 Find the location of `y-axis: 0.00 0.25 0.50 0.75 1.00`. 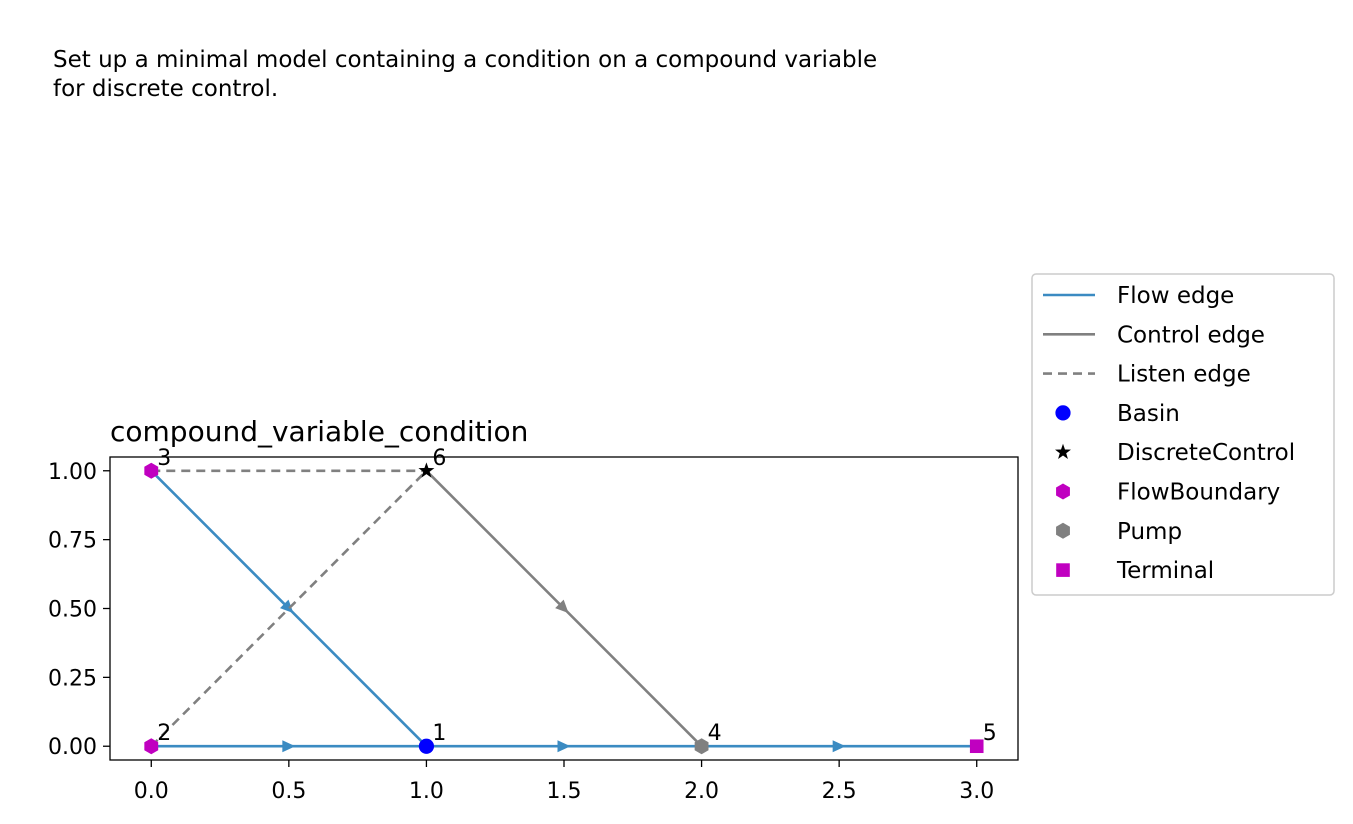

y-axis: 0.00 0.25 0.50 0.75 1.00 is located at coordinates (79, 610).